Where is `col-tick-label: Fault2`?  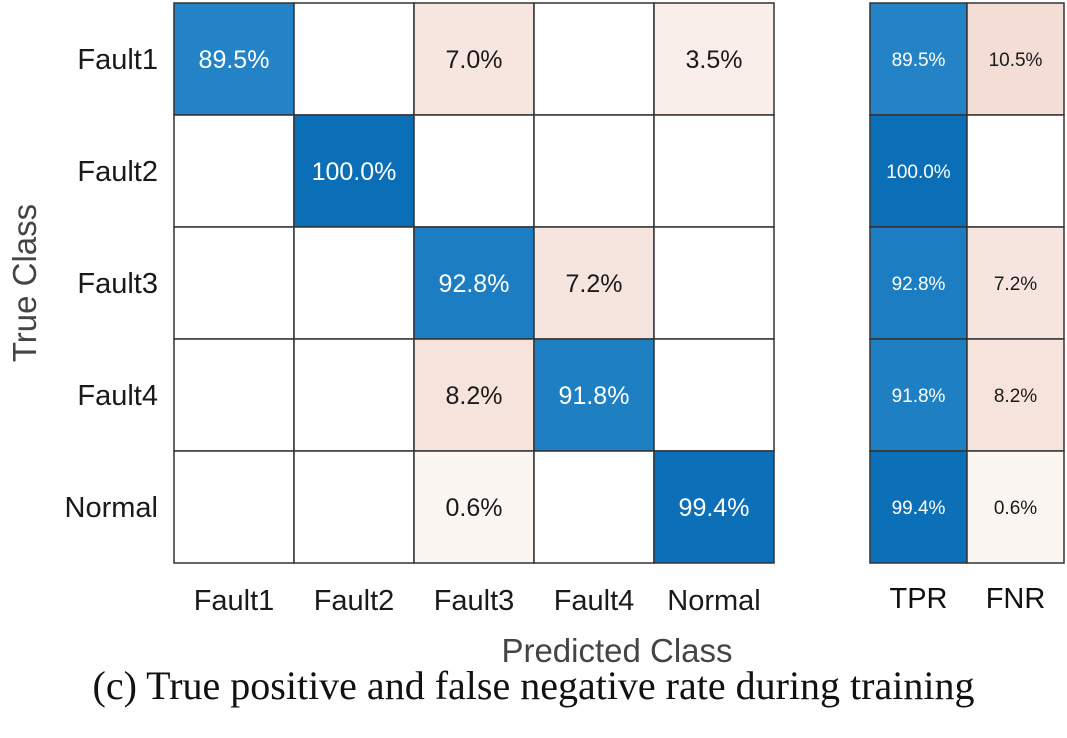 col-tick-label: Fault2 is located at coordinates (354, 601).